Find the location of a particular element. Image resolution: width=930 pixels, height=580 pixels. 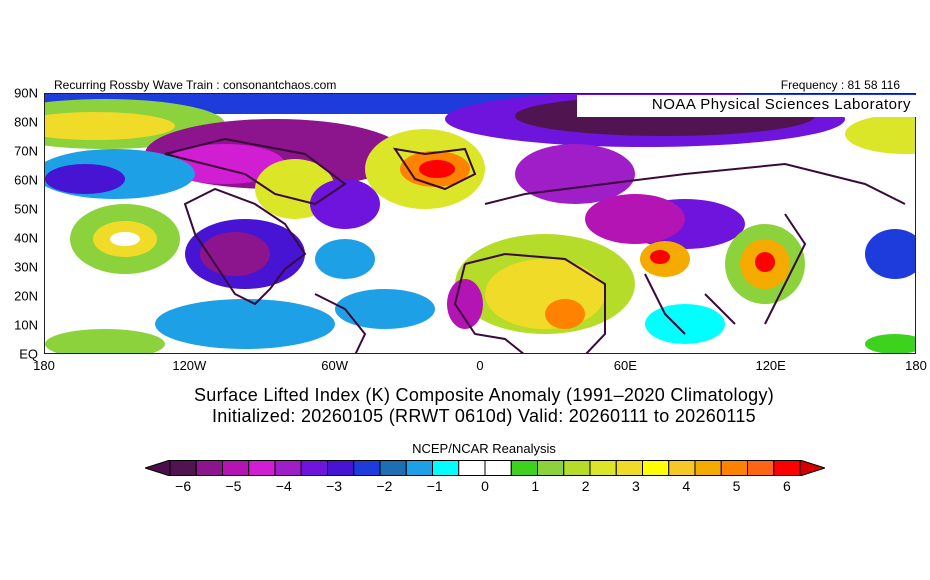

latitude-label: 70N is located at coordinates (26, 151).